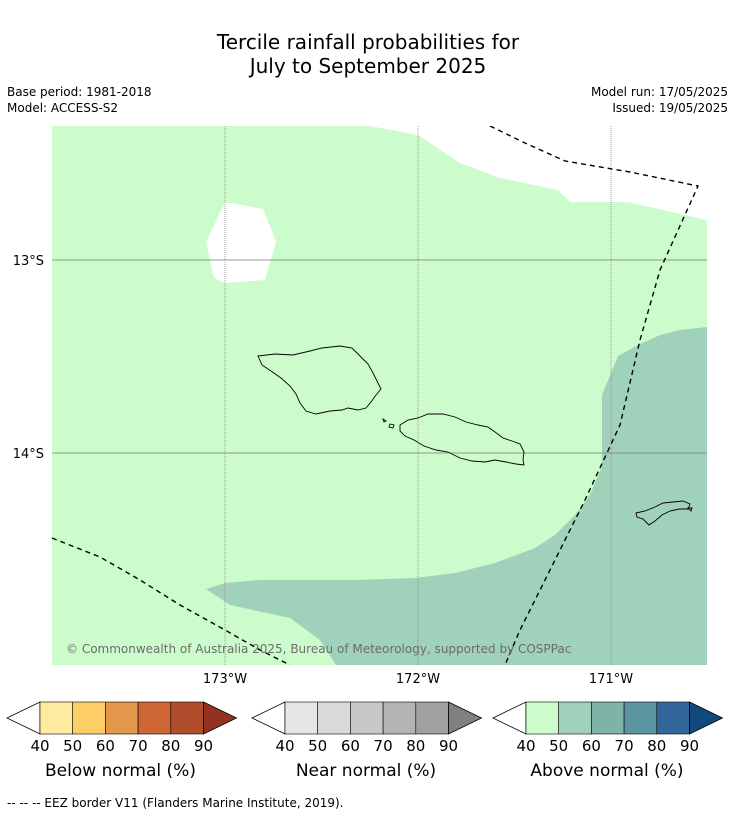  Describe the element at coordinates (319, 380) in the screenshot. I see `savaii-coastline` at that location.